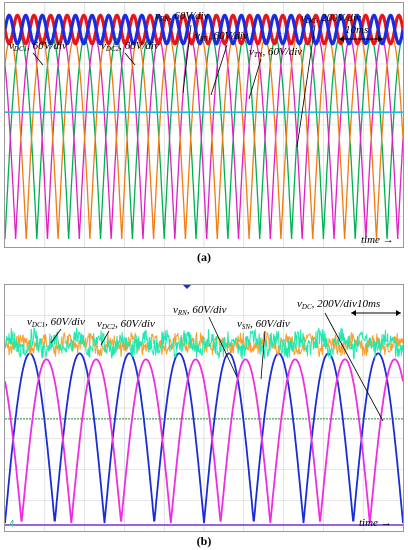 This screenshot has width=408, height=550. Describe the element at coordinates (12, 524) in the screenshot. I see `channel-marker: 4` at that location.